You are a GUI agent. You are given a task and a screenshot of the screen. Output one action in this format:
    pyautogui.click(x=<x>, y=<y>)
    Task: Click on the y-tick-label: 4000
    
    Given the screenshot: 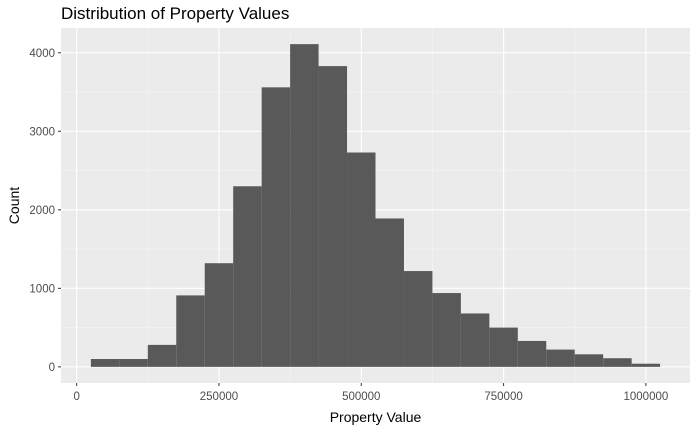 What is the action you would take?
    pyautogui.click(x=42, y=54)
    